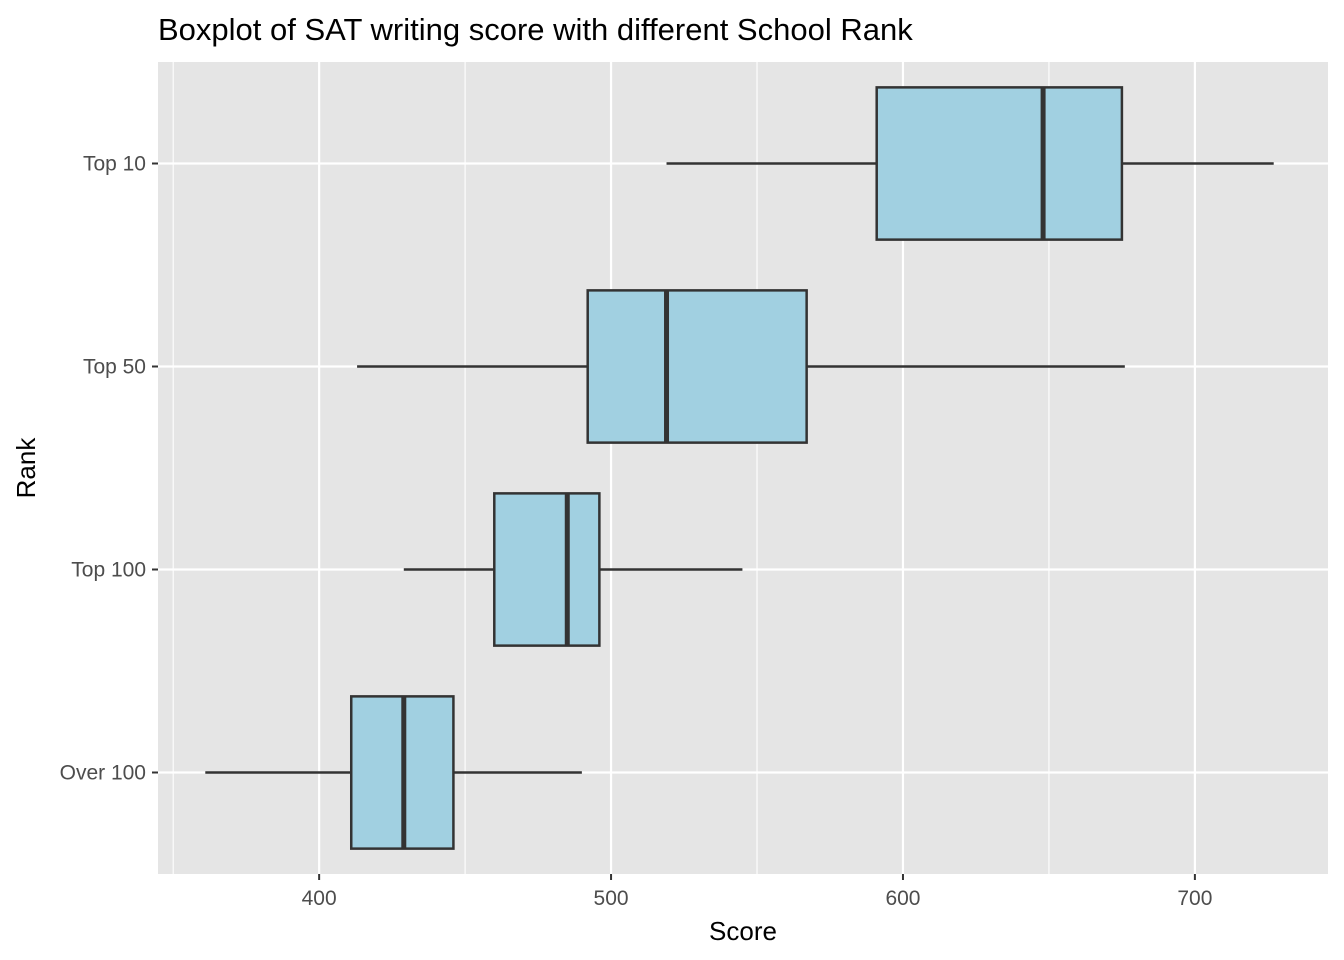 This screenshot has height=960, width=1344. Describe the element at coordinates (319, 898) in the screenshot. I see `x-tick-label-400: 400` at that location.